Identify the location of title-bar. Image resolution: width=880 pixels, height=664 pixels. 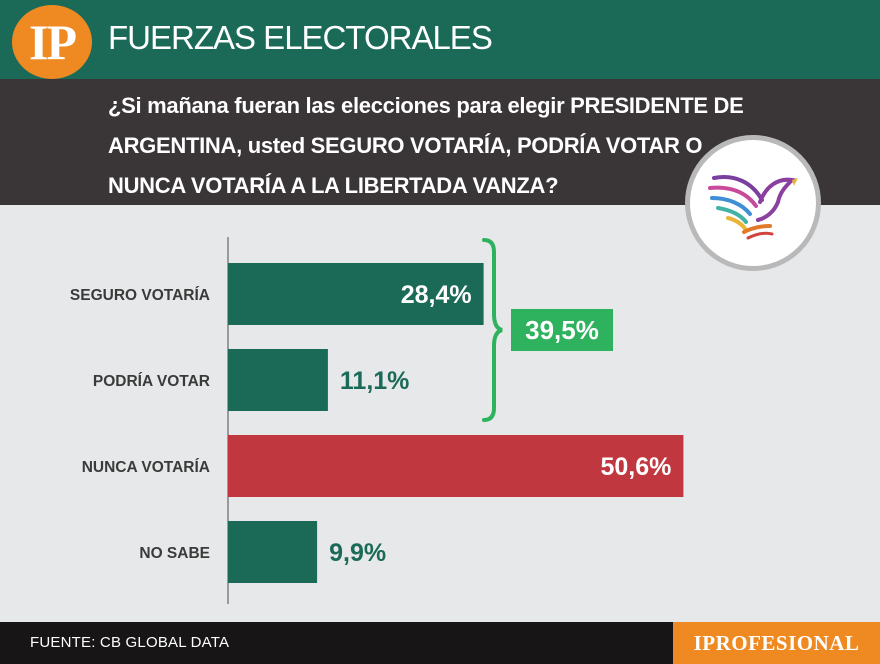
(440, 39).